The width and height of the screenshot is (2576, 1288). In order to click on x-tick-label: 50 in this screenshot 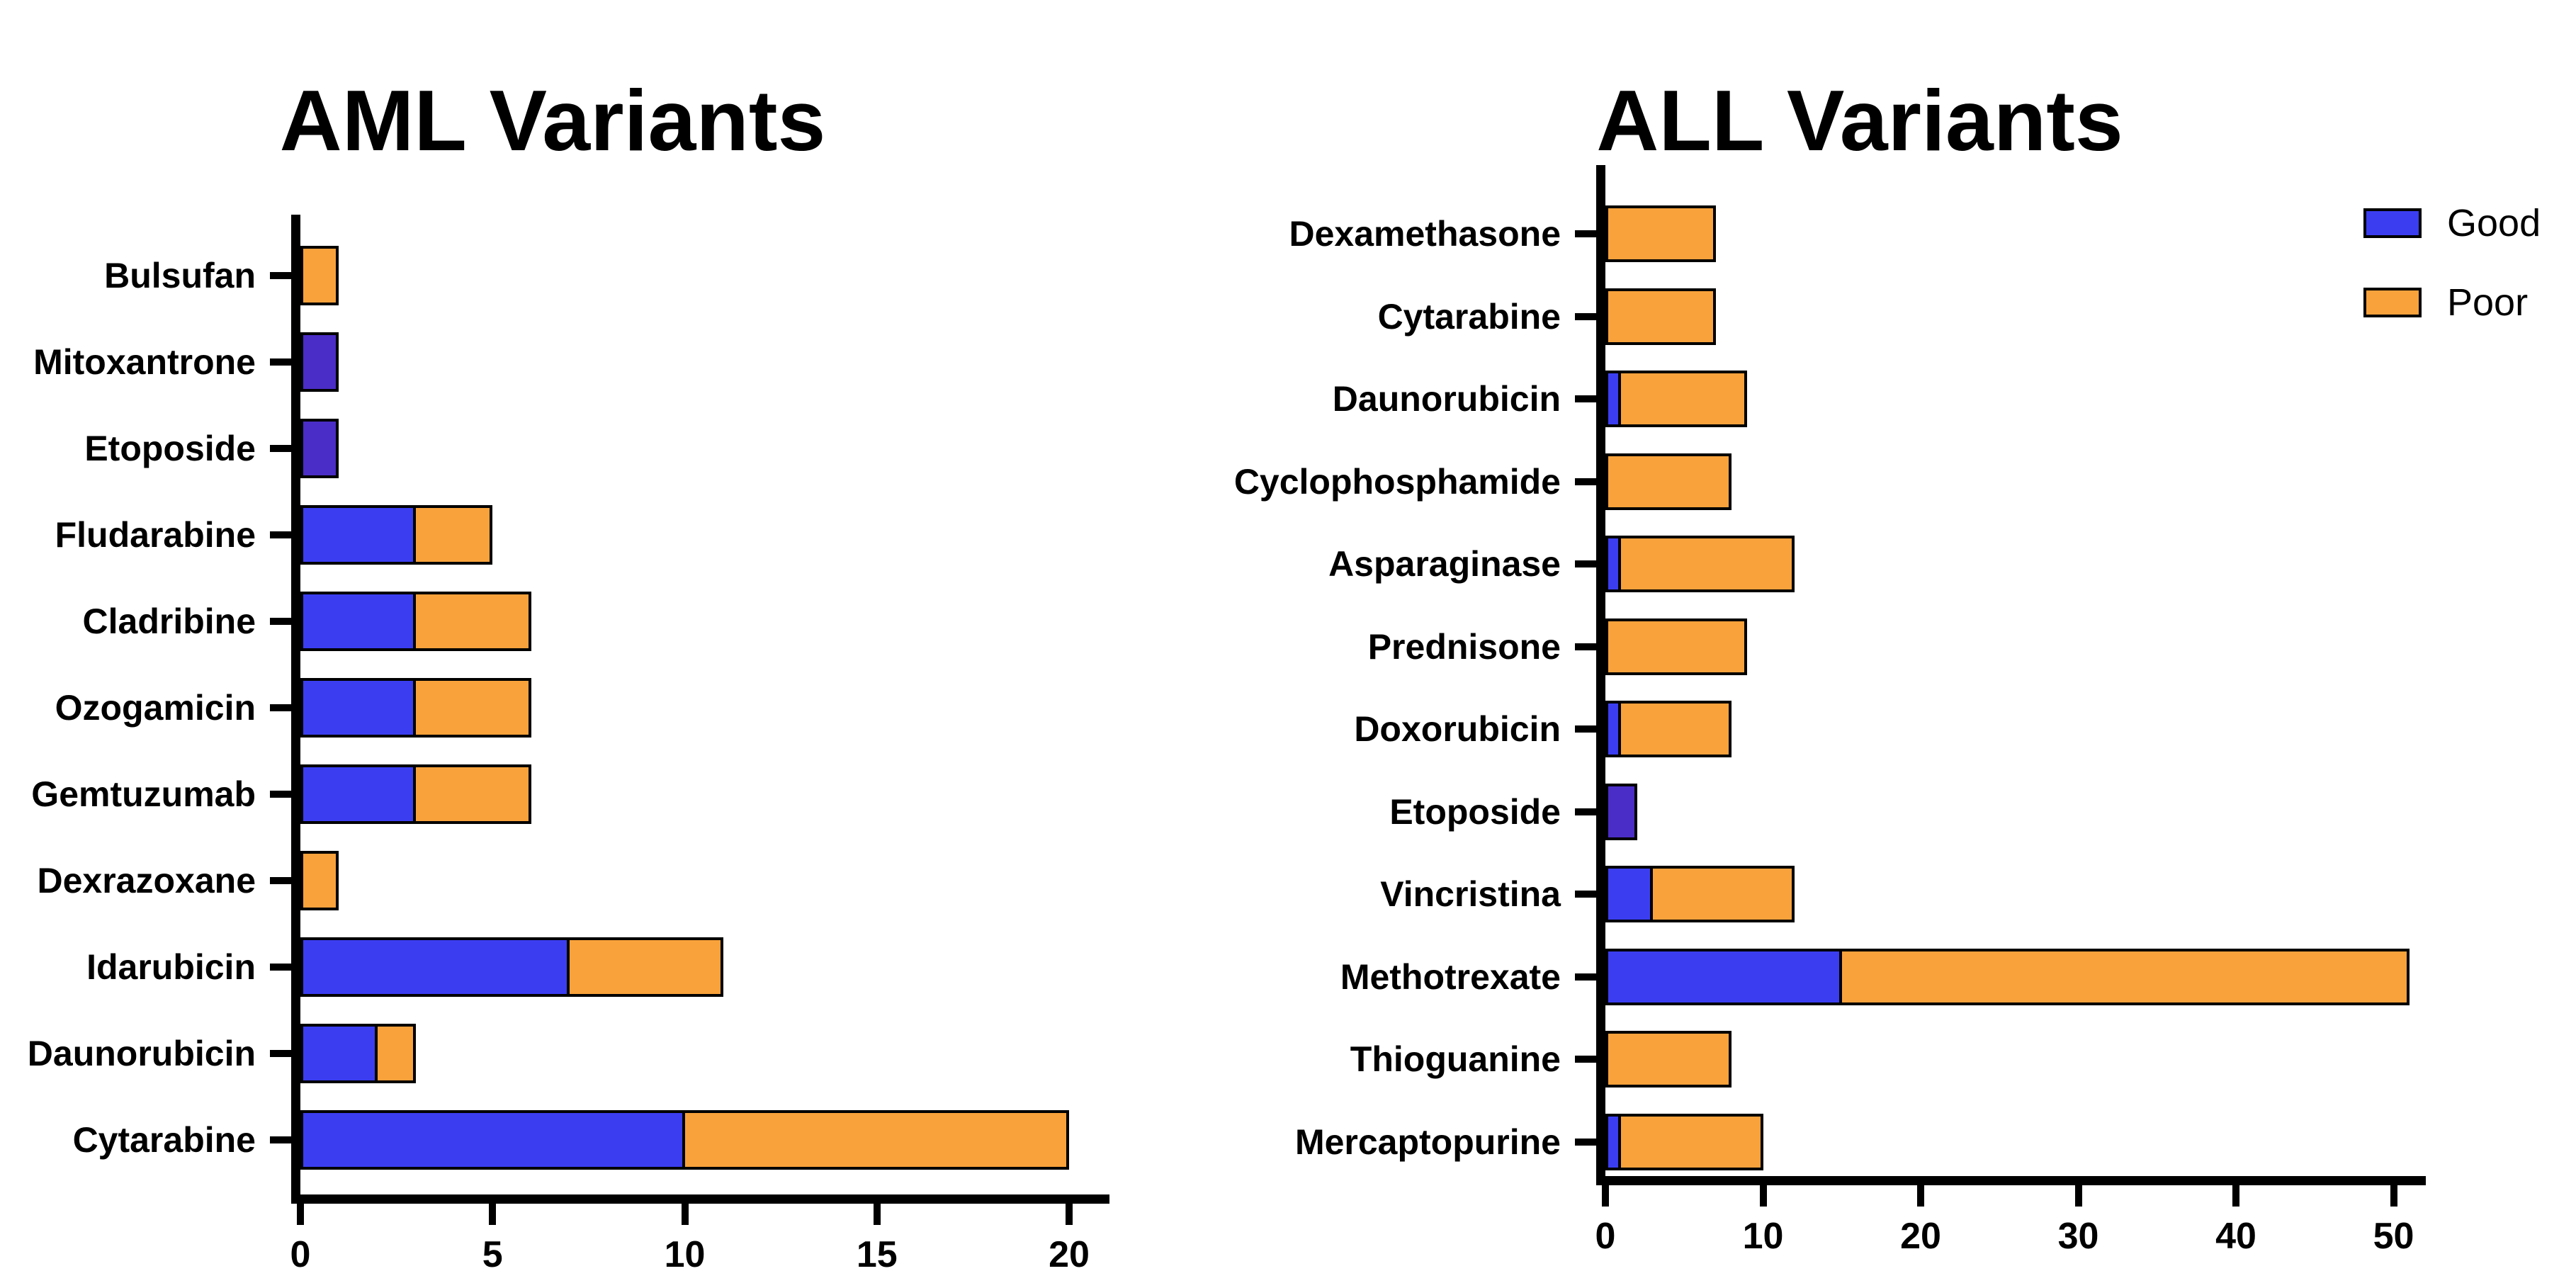, I will do `click(2393, 1236)`.